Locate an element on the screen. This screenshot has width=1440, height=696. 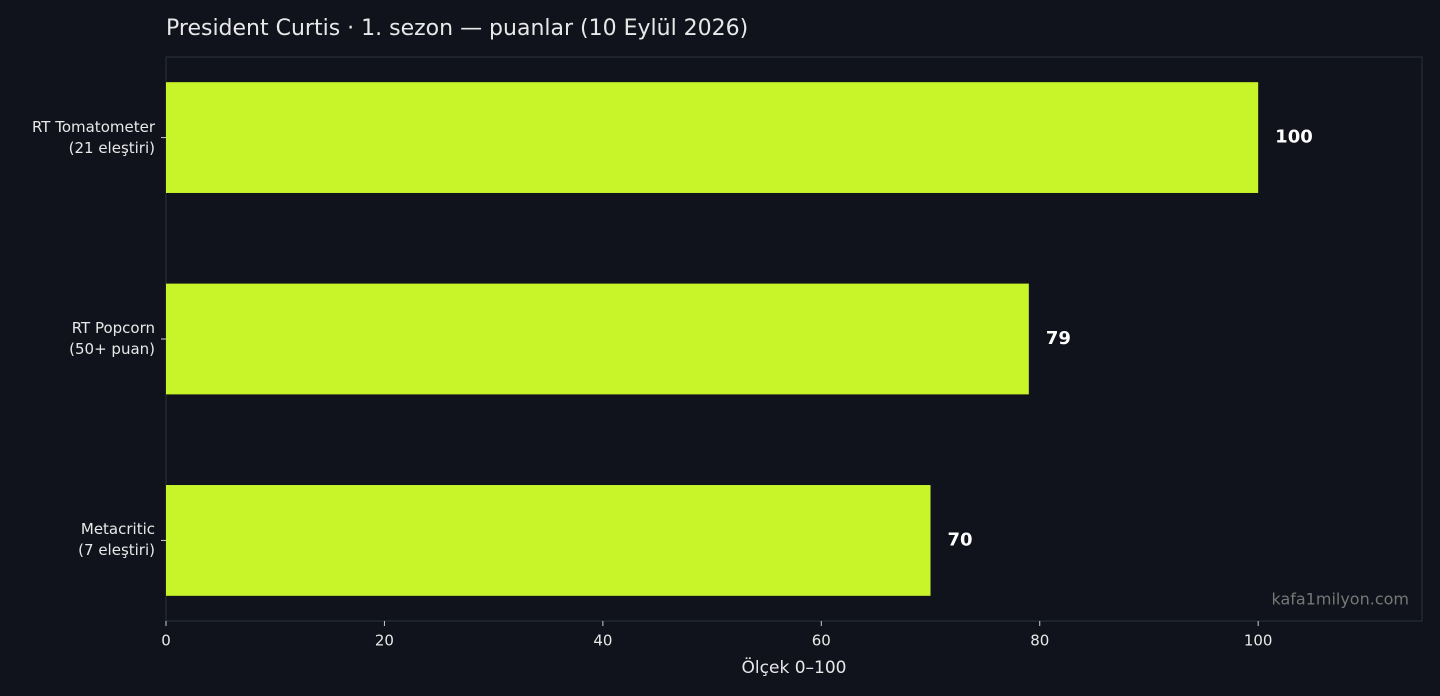
x-tick-label: 20 is located at coordinates (384, 641).